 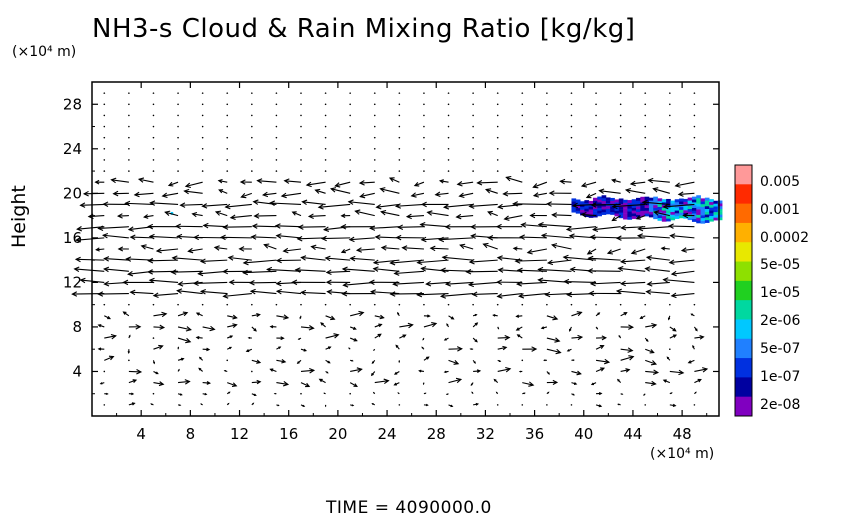 I want to click on x-tick-label: 24, so click(x=387, y=434).